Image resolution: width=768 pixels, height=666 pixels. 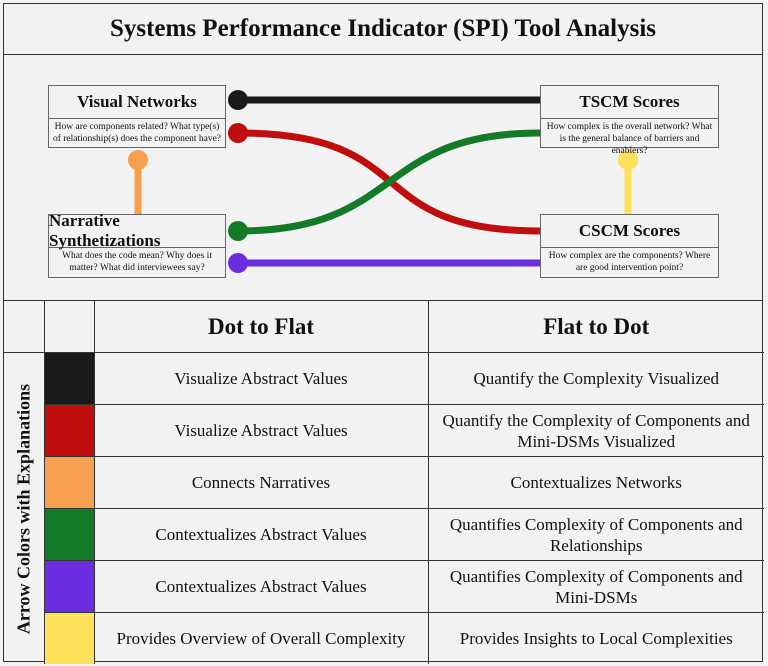 I want to click on orange-connector-dot, so click(x=138, y=160).